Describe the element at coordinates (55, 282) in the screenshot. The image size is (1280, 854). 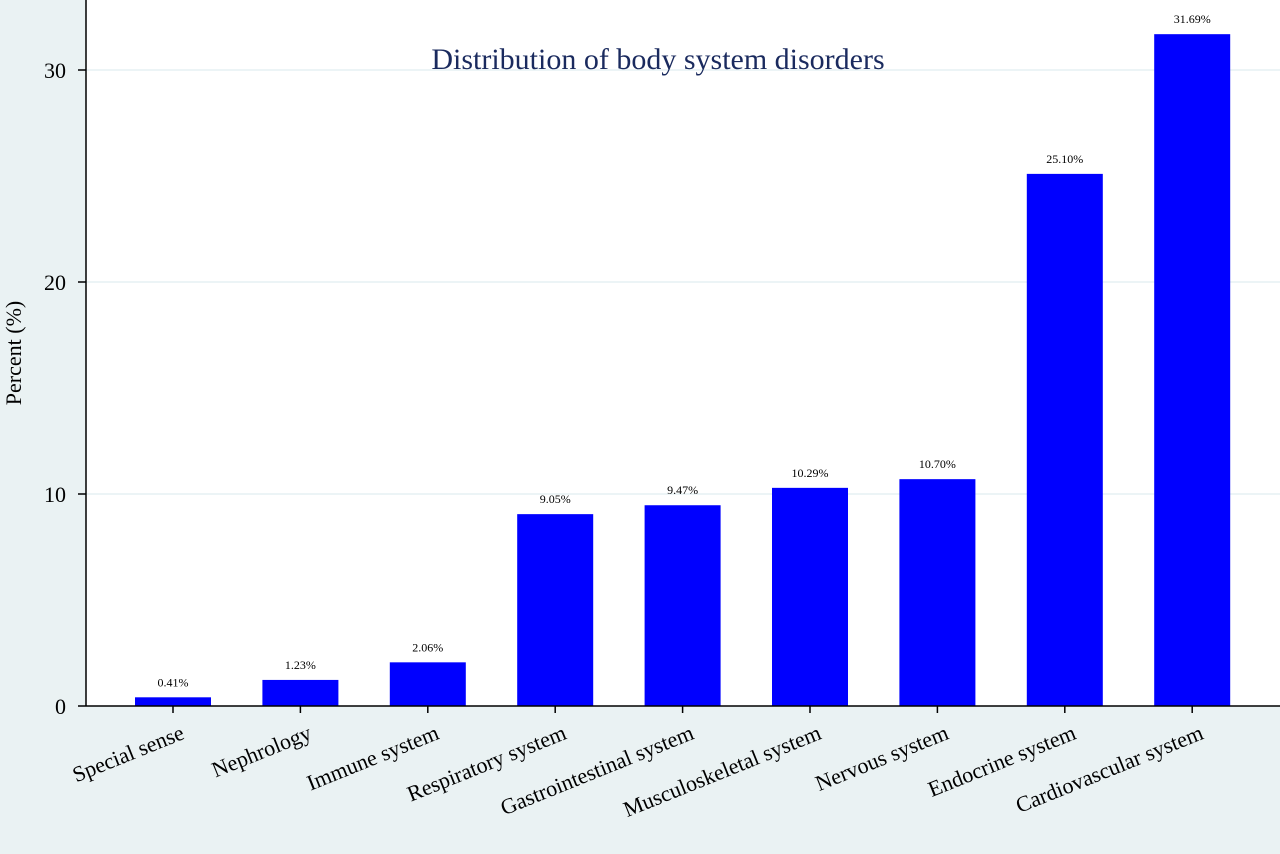
I see `y-tick-label: 20` at that location.